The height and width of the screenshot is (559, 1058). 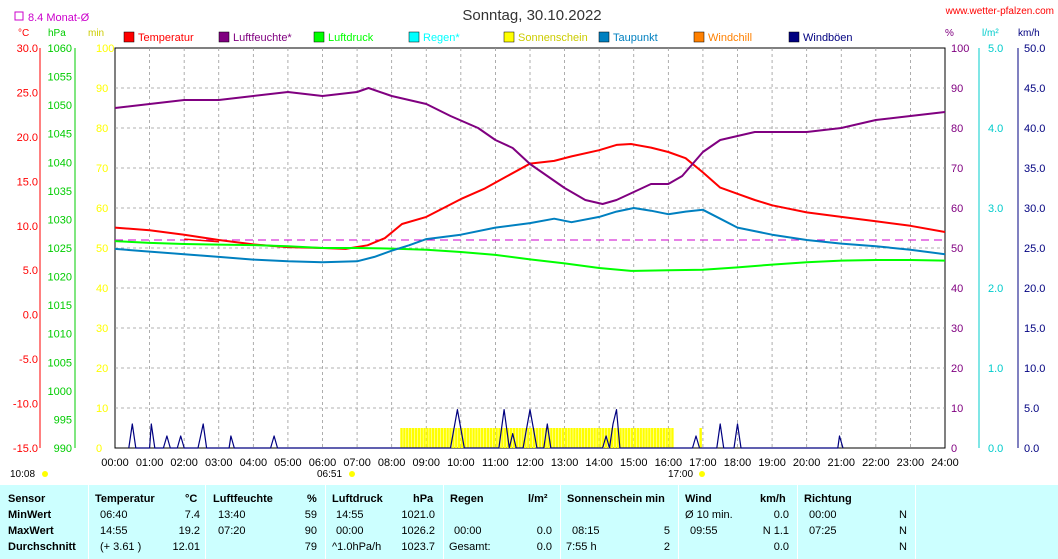 I want to click on rain-max-value: 0.0, so click(x=544, y=531).